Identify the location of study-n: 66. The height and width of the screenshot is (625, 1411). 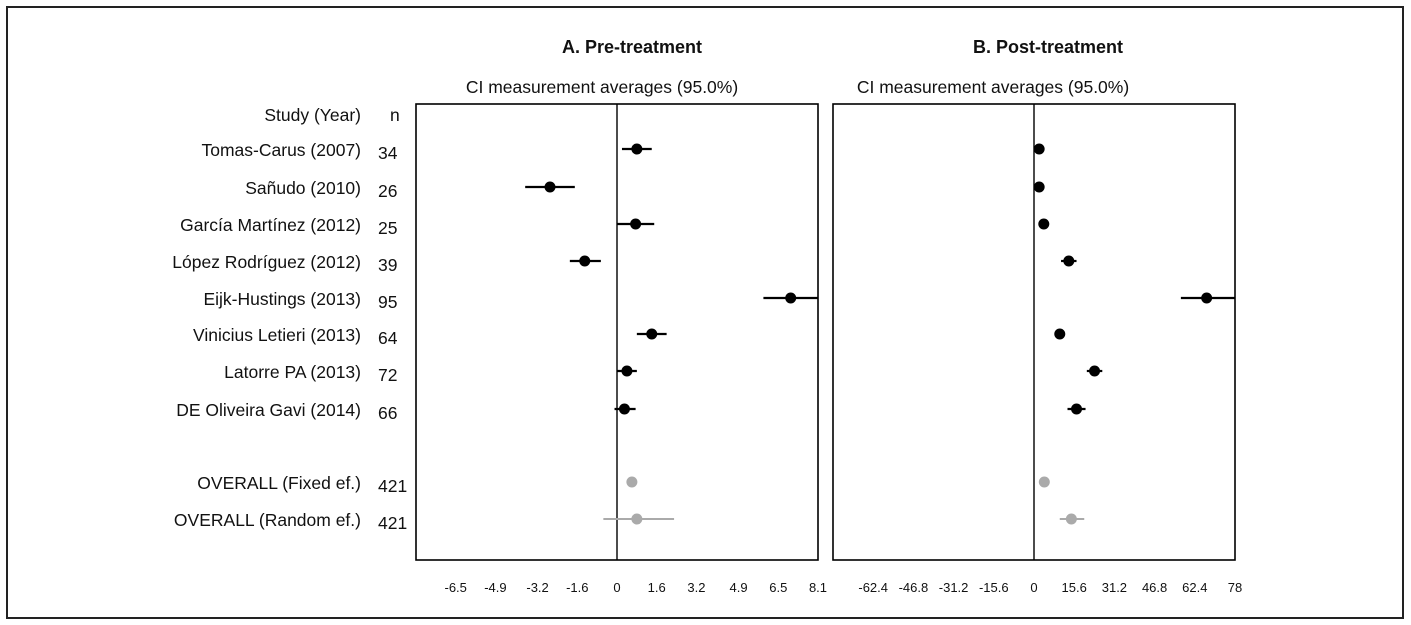
(387, 413).